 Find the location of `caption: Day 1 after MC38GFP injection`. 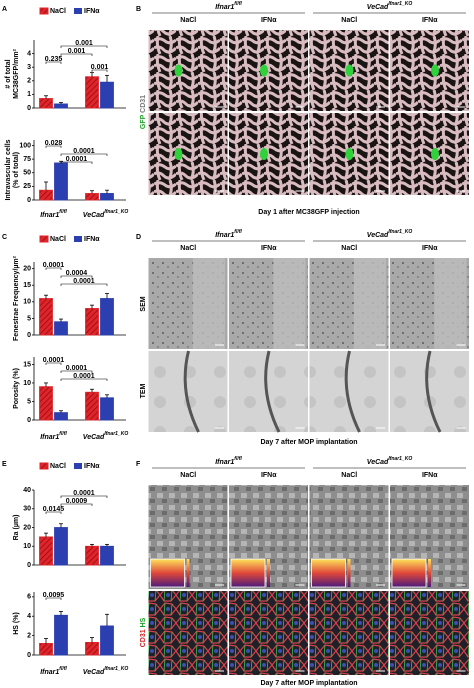

caption: Day 1 after MC38GFP injection is located at coordinates (308, 212).